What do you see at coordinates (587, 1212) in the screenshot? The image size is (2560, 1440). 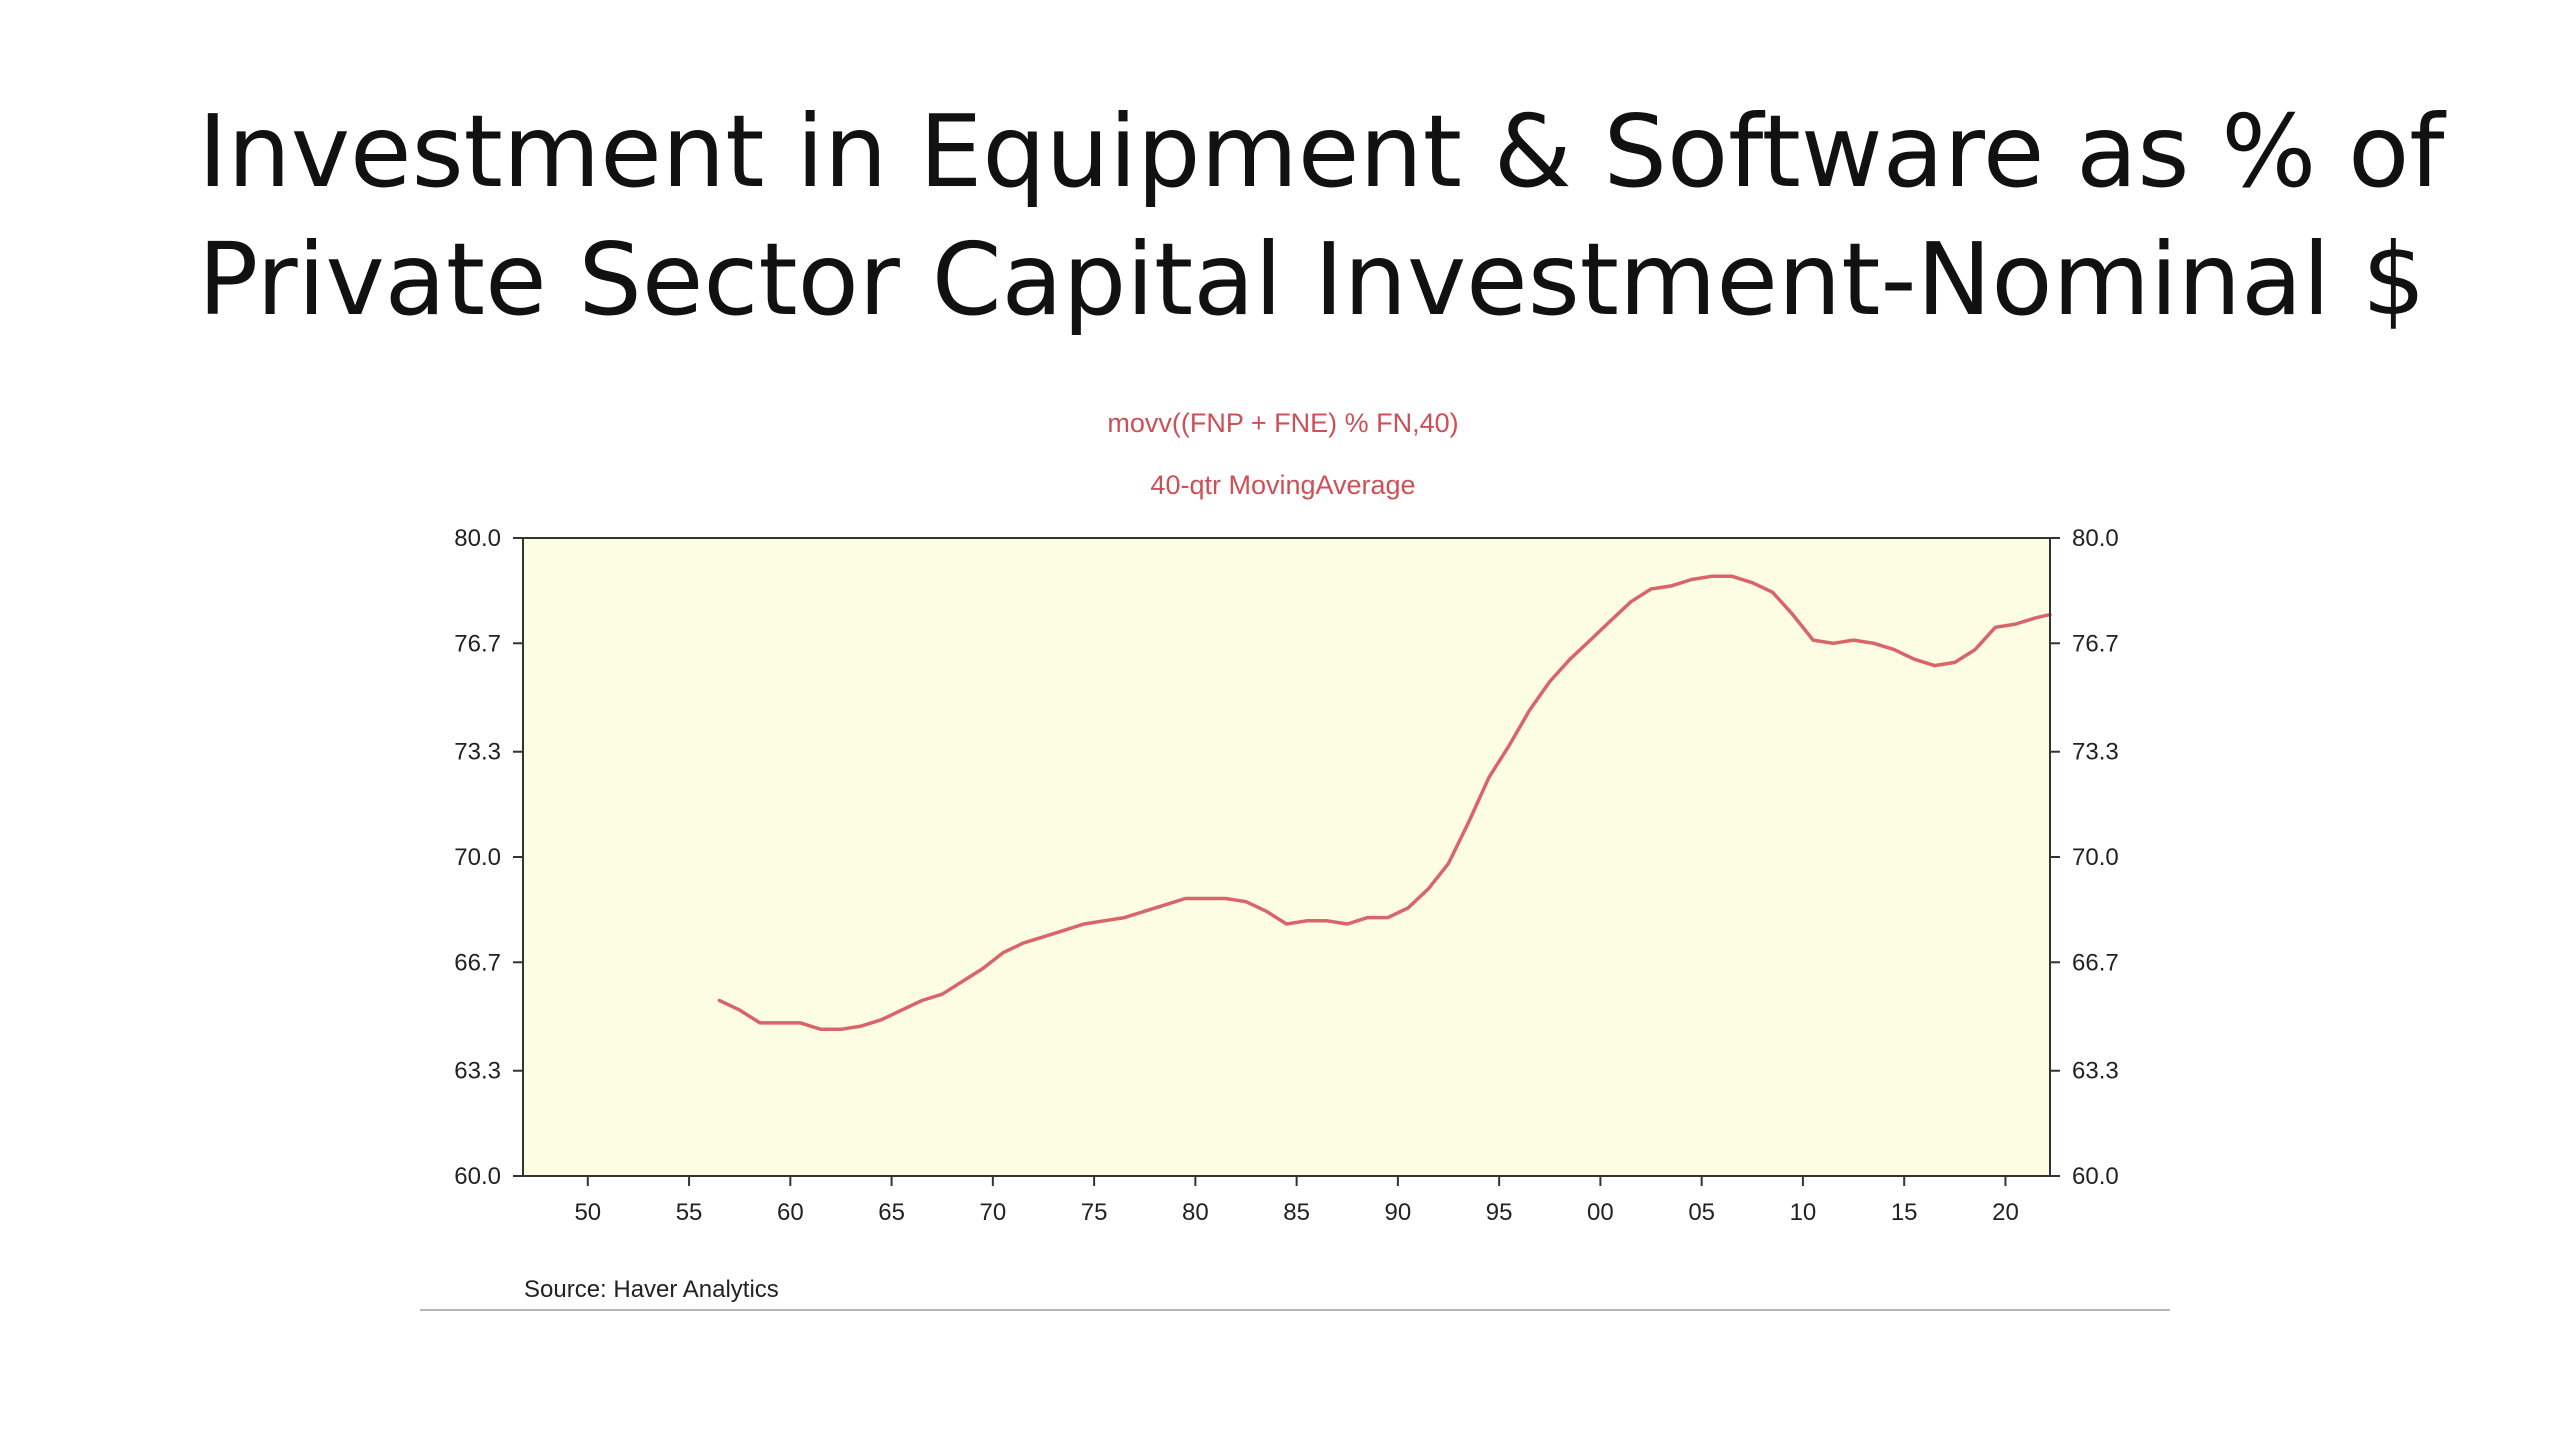 I see `x-tick-label: 50` at bounding box center [587, 1212].